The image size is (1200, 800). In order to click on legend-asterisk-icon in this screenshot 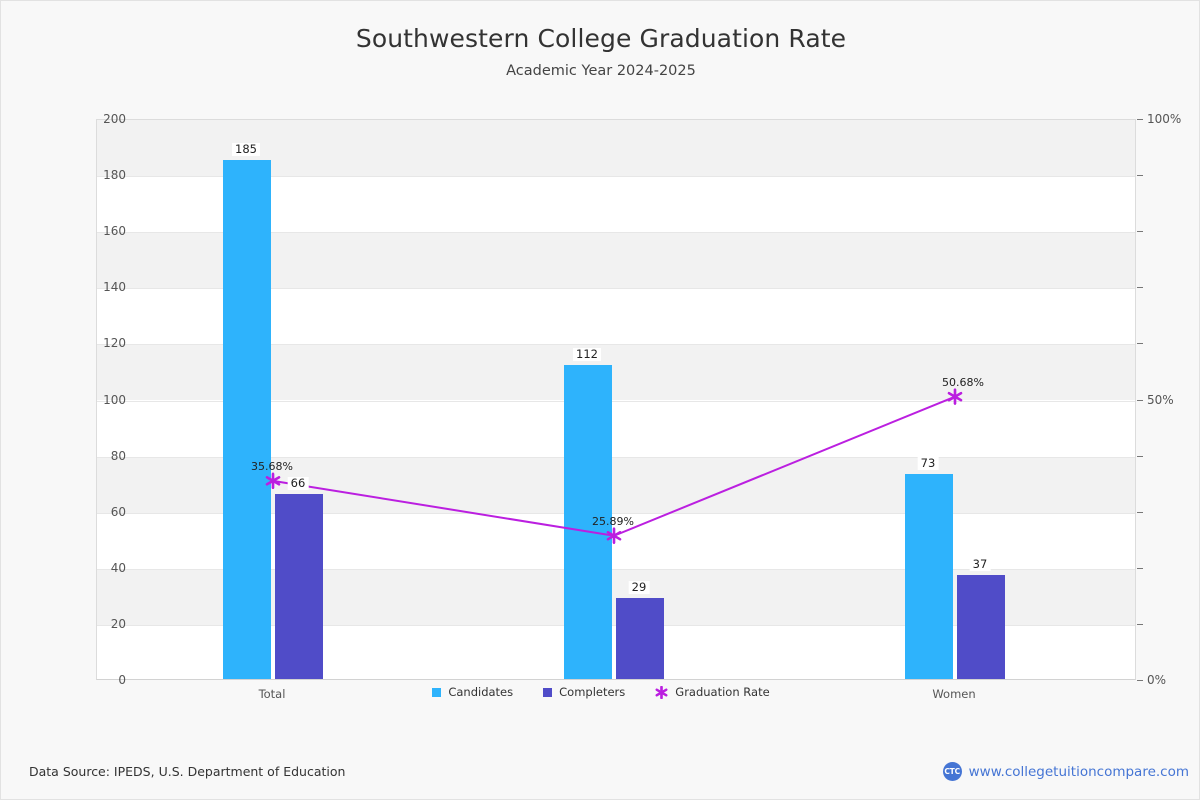, I will do `click(661, 692)`.